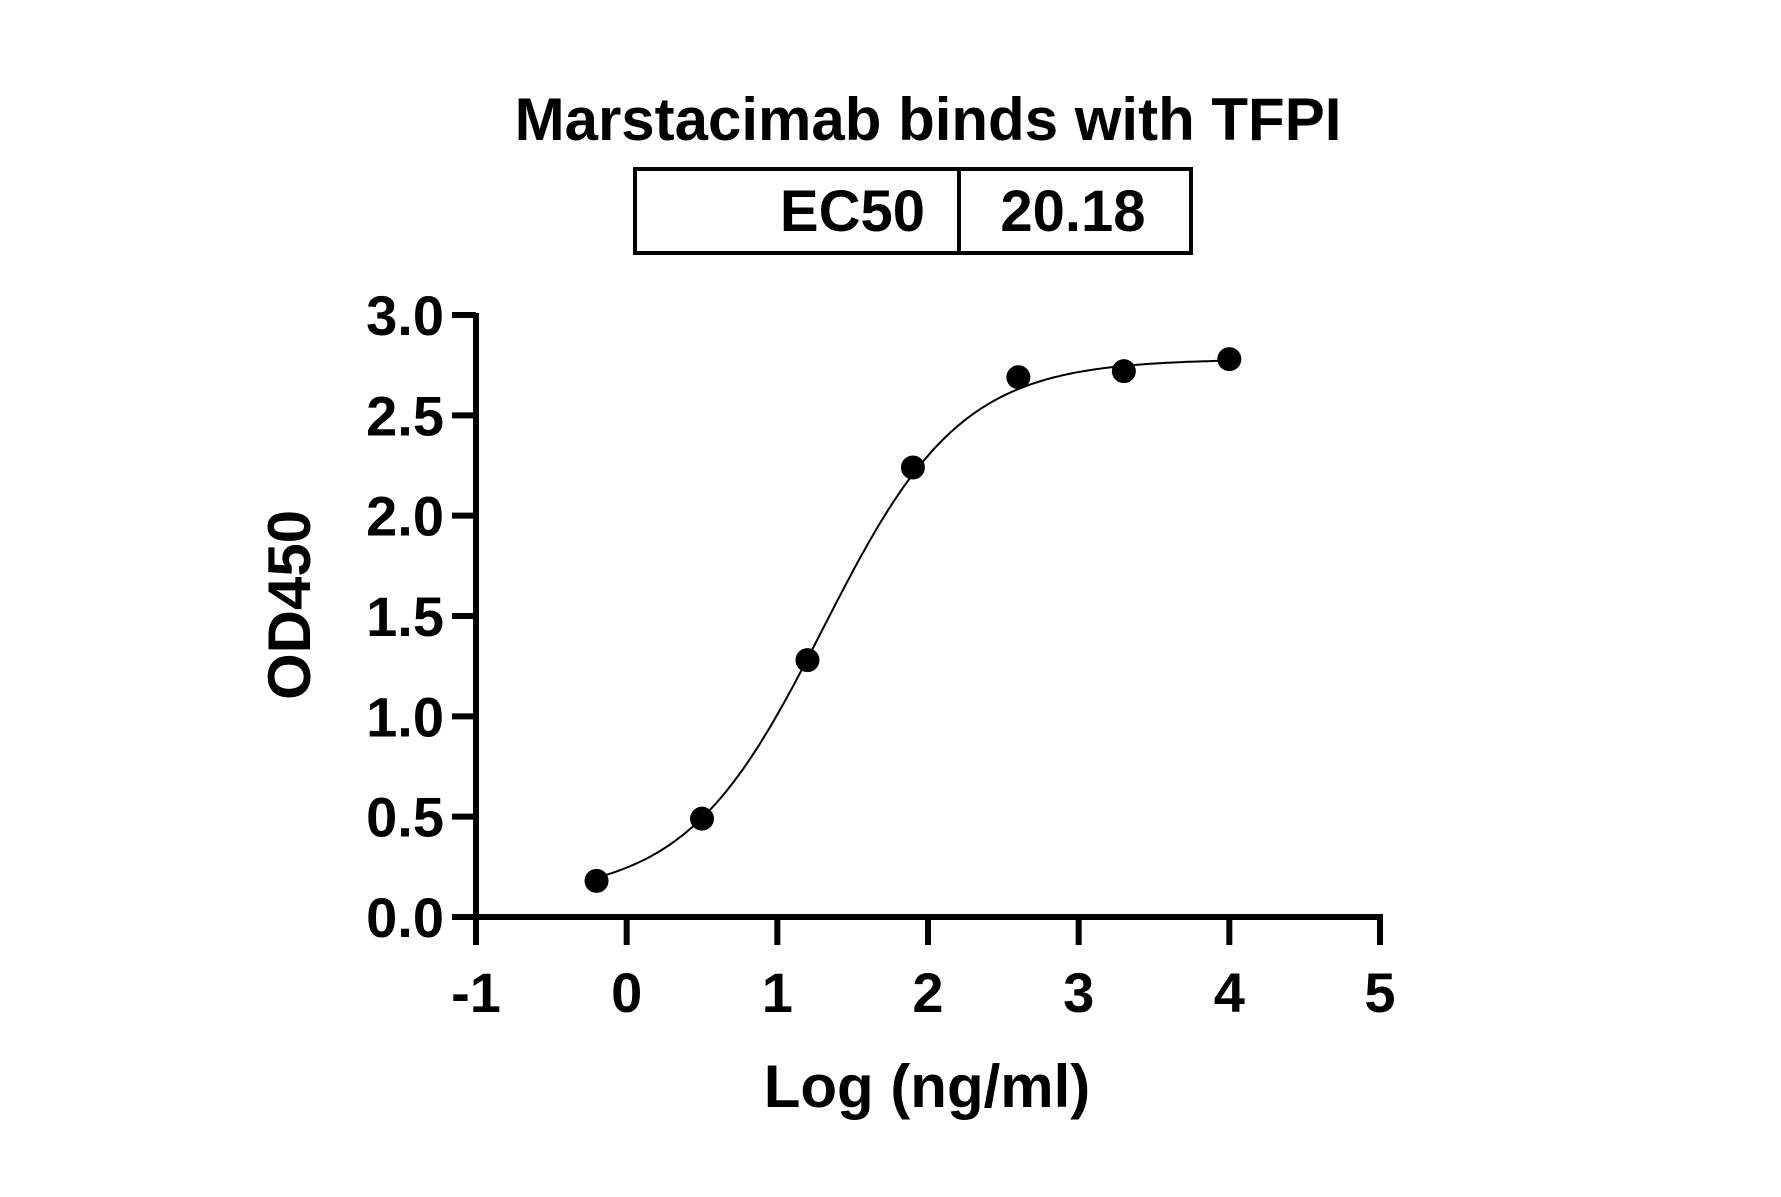 The image size is (1781, 1197). What do you see at coordinates (927, 1086) in the screenshot?
I see `x-axis-label: Log (ng/ml)` at bounding box center [927, 1086].